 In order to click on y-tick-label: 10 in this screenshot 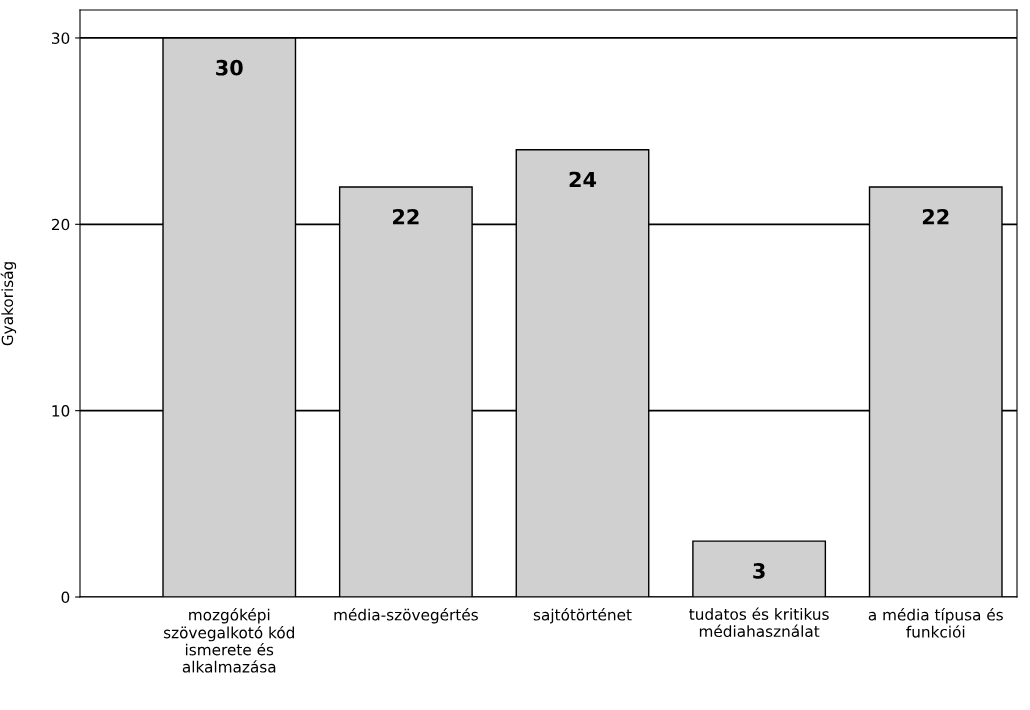, I will do `click(61, 411)`.